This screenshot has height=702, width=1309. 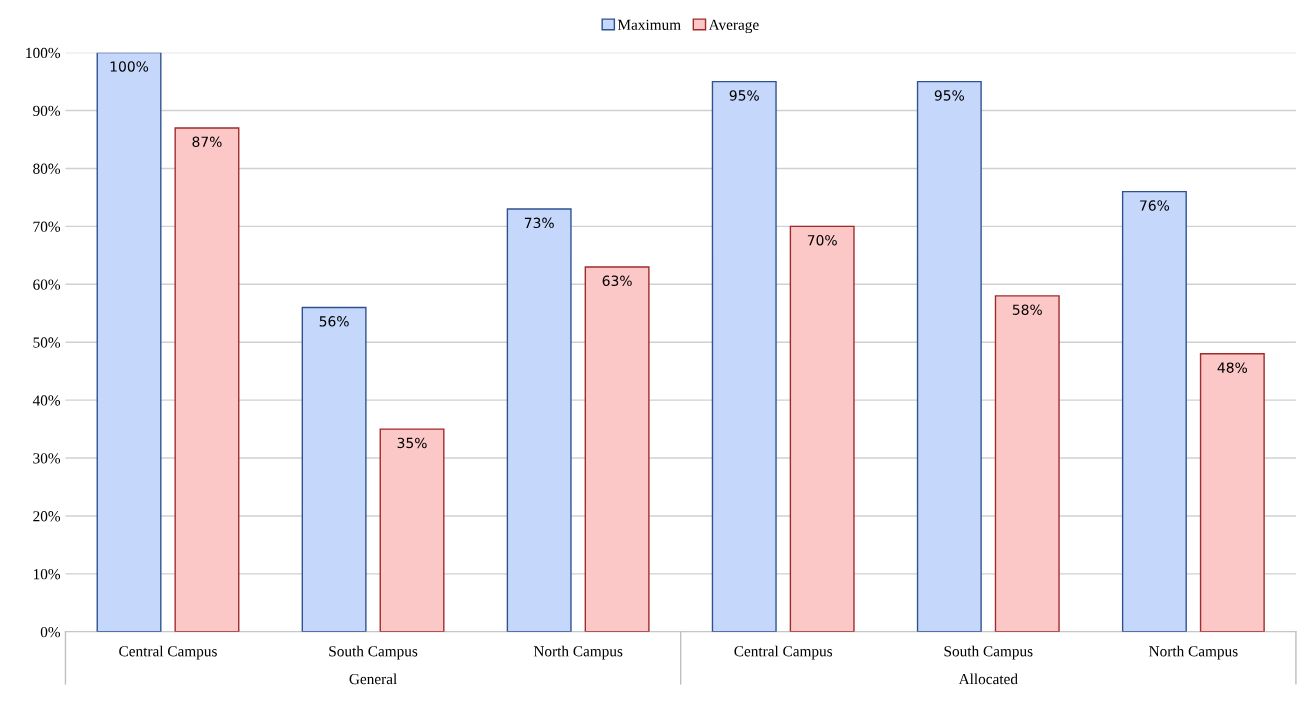 I want to click on y-tick-label: 80%, so click(x=47, y=168).